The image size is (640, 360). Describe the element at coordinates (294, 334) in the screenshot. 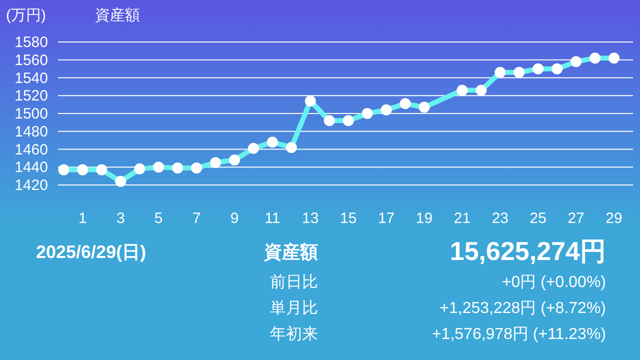

I see `annotation: 年初来` at that location.